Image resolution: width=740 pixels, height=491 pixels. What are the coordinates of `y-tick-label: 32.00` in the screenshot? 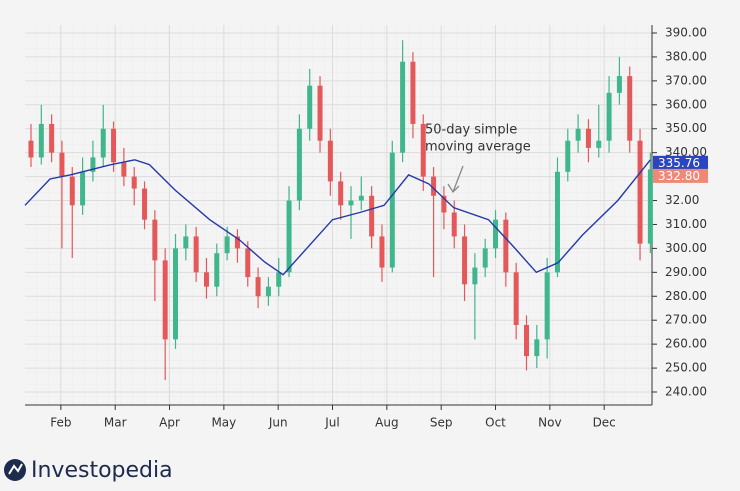 It's located at (682, 200).